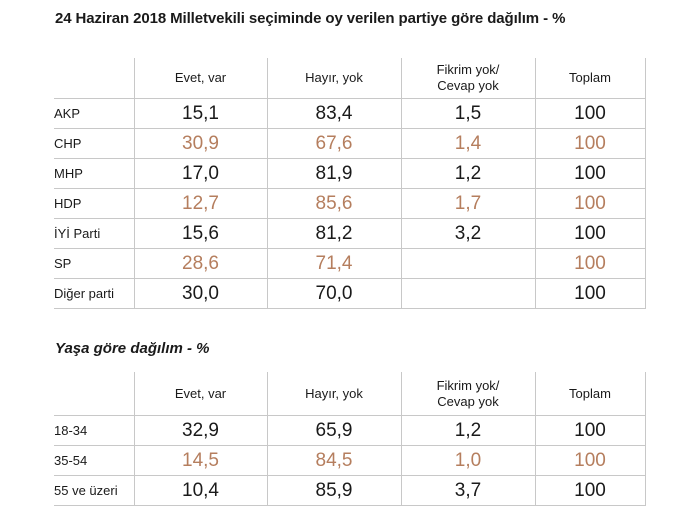 The image size is (696, 528). What do you see at coordinates (468, 490) in the screenshot?
I see `value-cell: 3,7` at bounding box center [468, 490].